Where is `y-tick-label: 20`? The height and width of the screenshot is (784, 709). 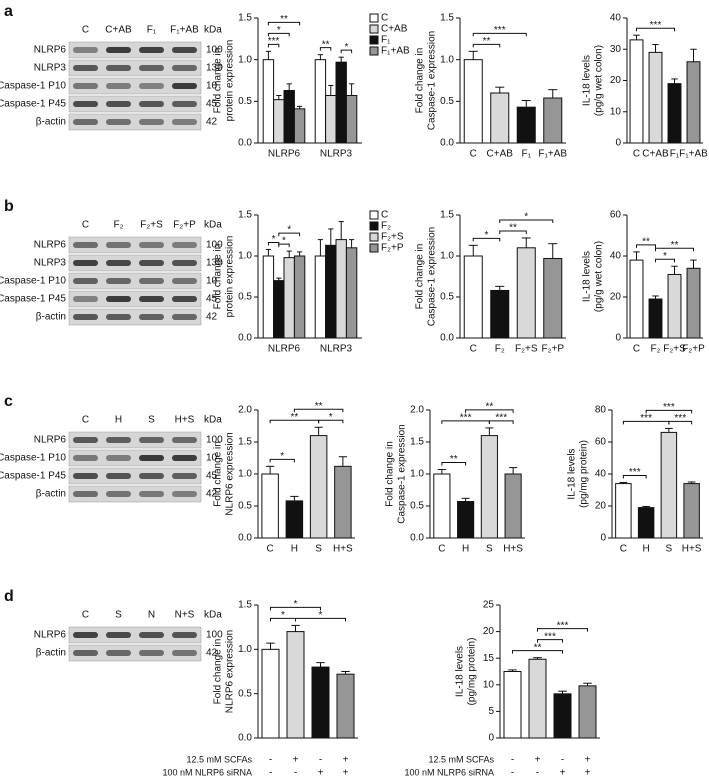
y-tick-label: 20 is located at coordinates (616, 80).